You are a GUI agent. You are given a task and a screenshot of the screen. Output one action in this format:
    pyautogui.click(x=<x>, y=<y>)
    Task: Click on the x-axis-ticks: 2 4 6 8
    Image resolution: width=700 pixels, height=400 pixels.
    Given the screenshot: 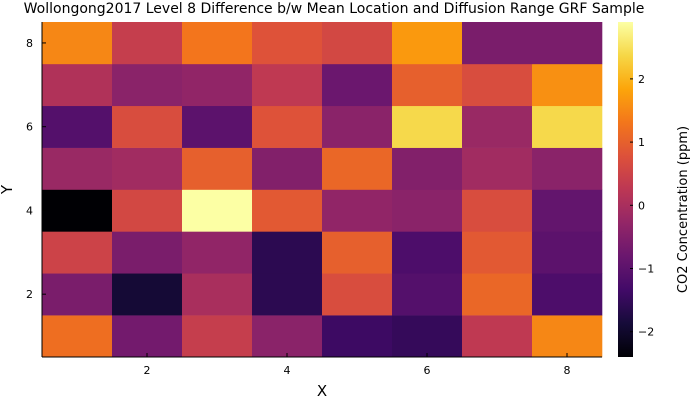 What is the action you would take?
    pyautogui.click(x=357, y=365)
    